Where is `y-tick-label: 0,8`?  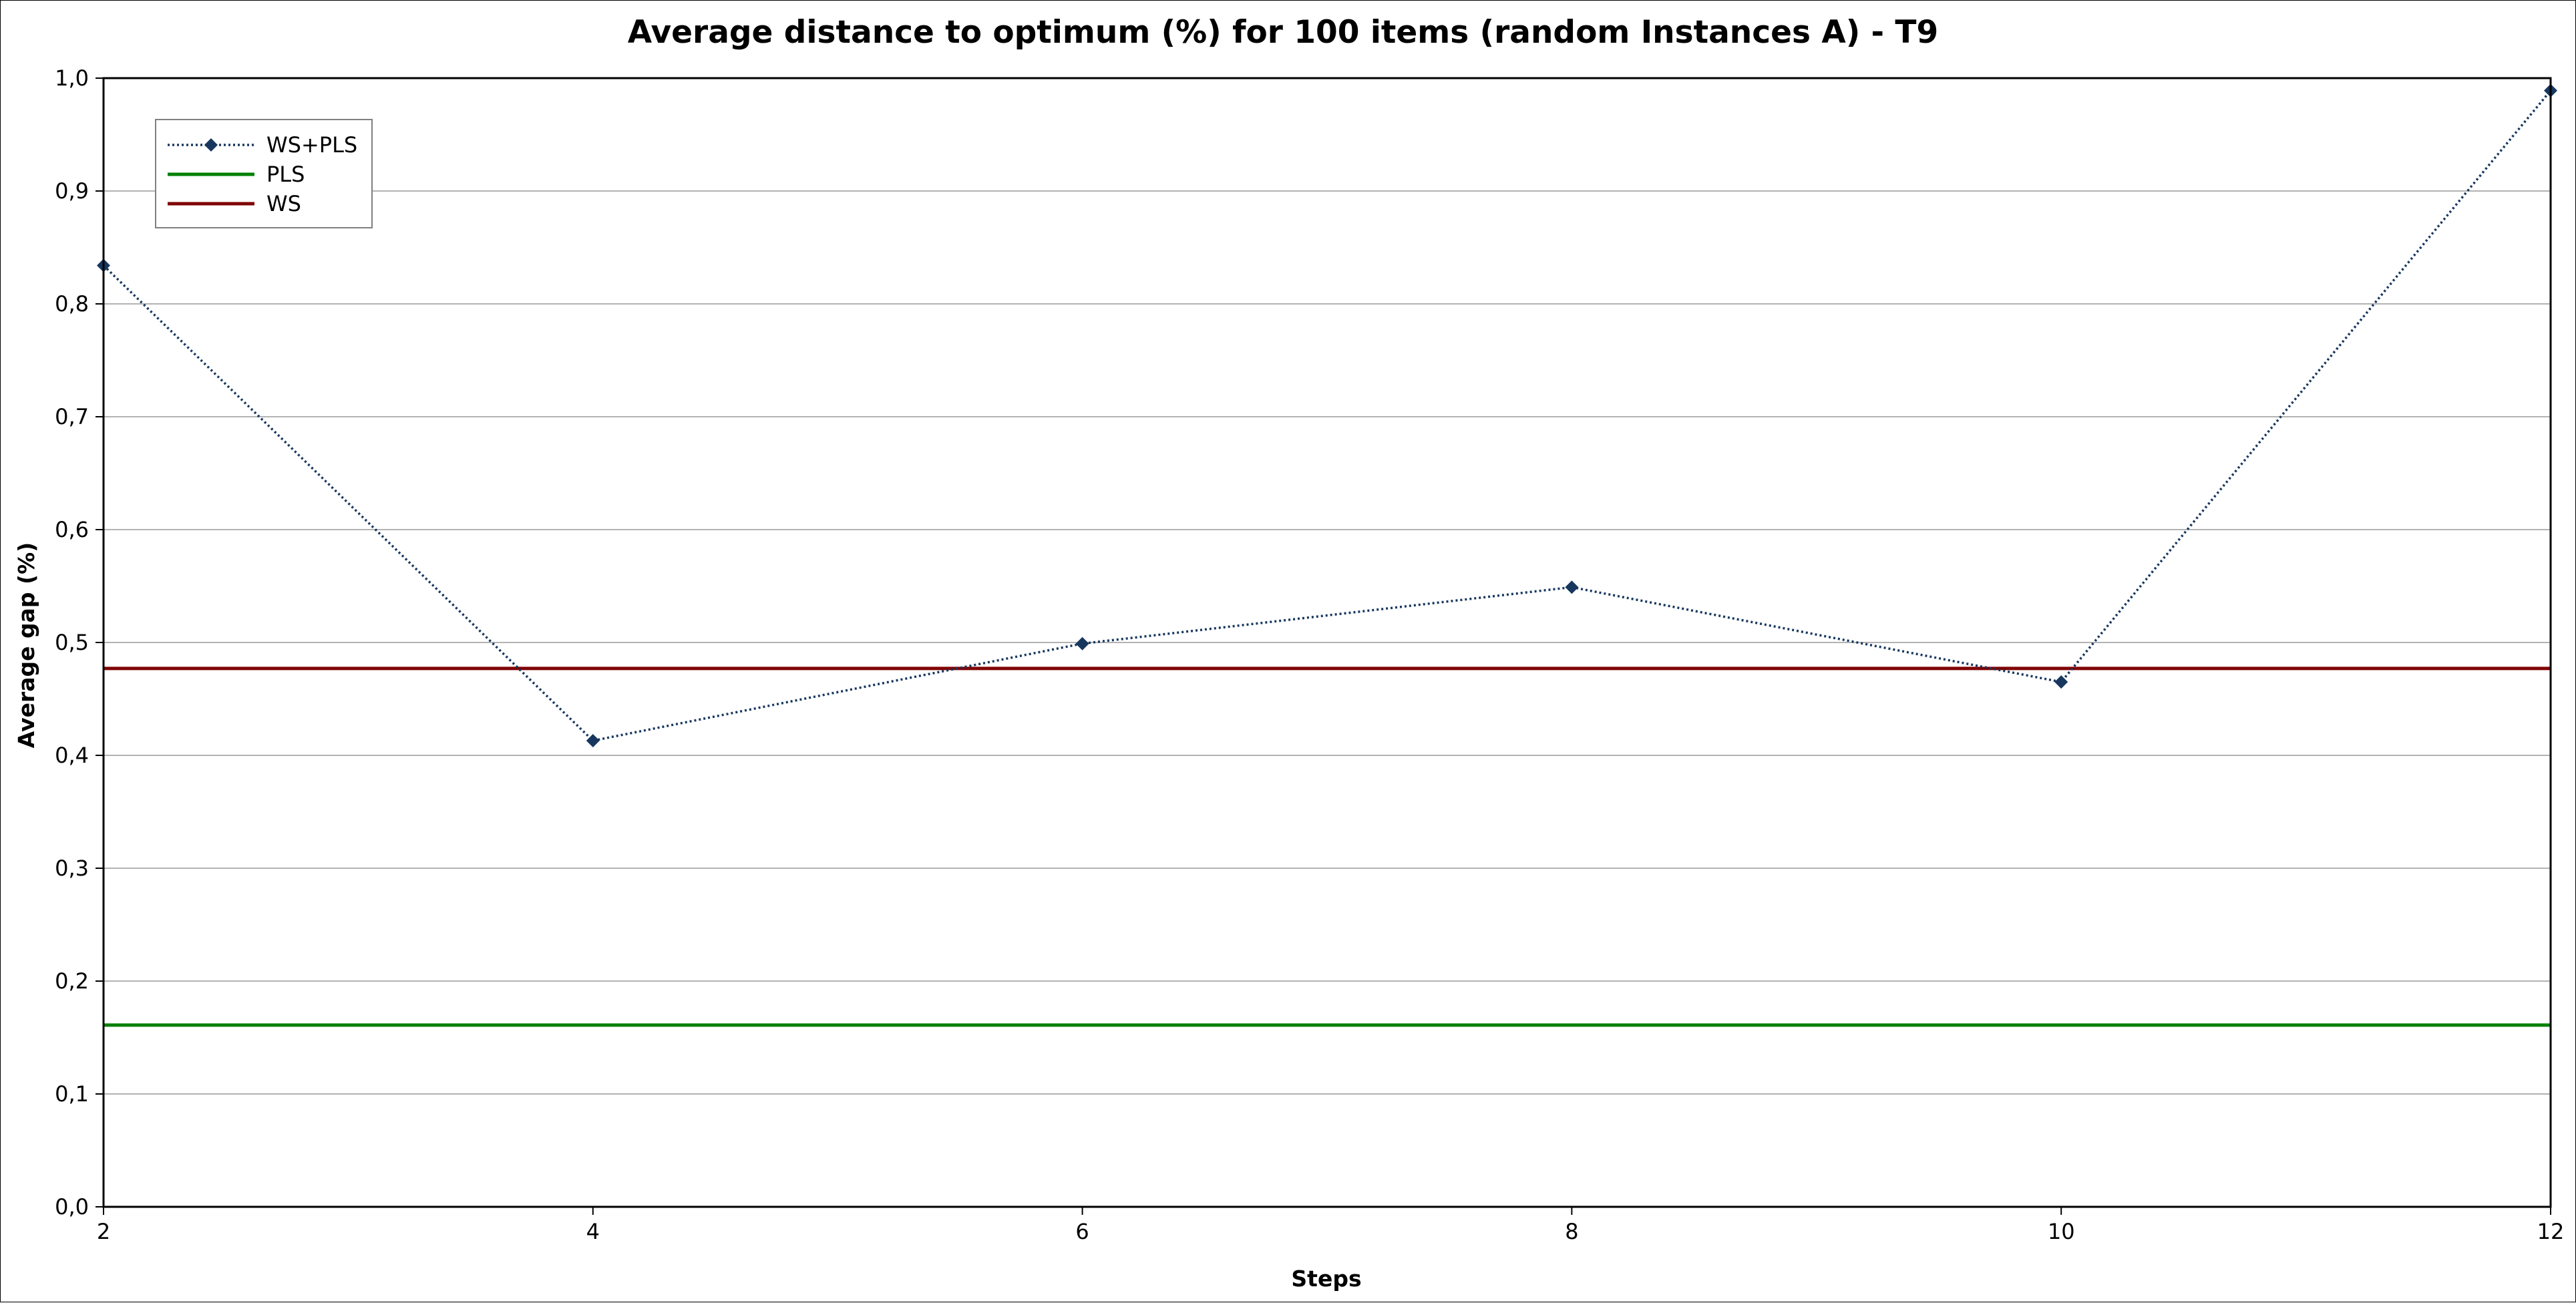 y-tick-label: 0,8 is located at coordinates (72, 304).